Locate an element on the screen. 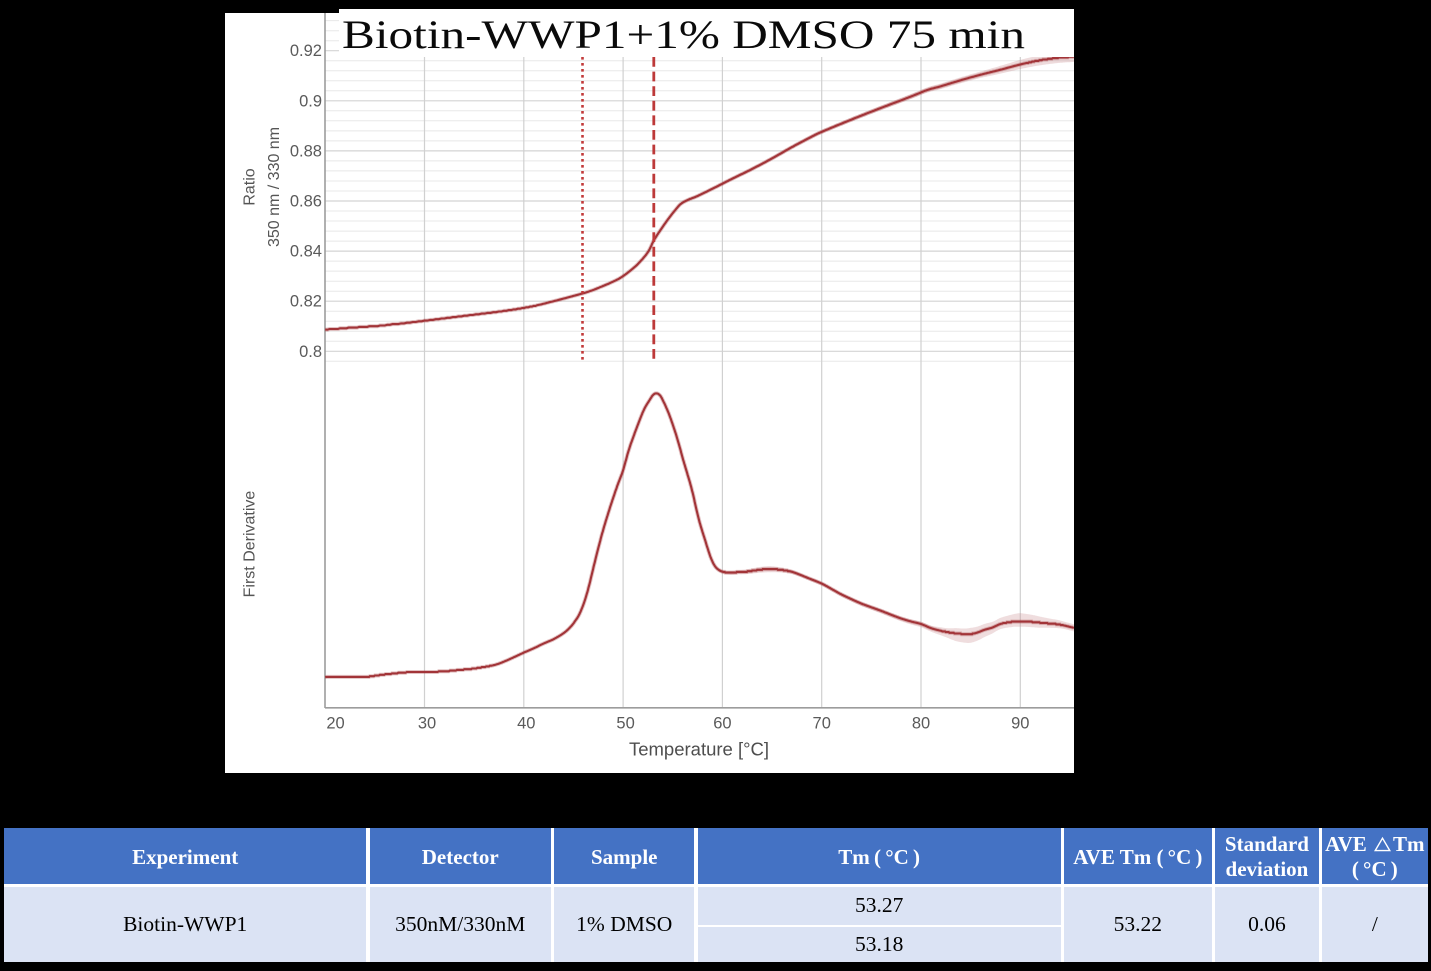  svg-text: 0.92 is located at coordinates (306, 51).